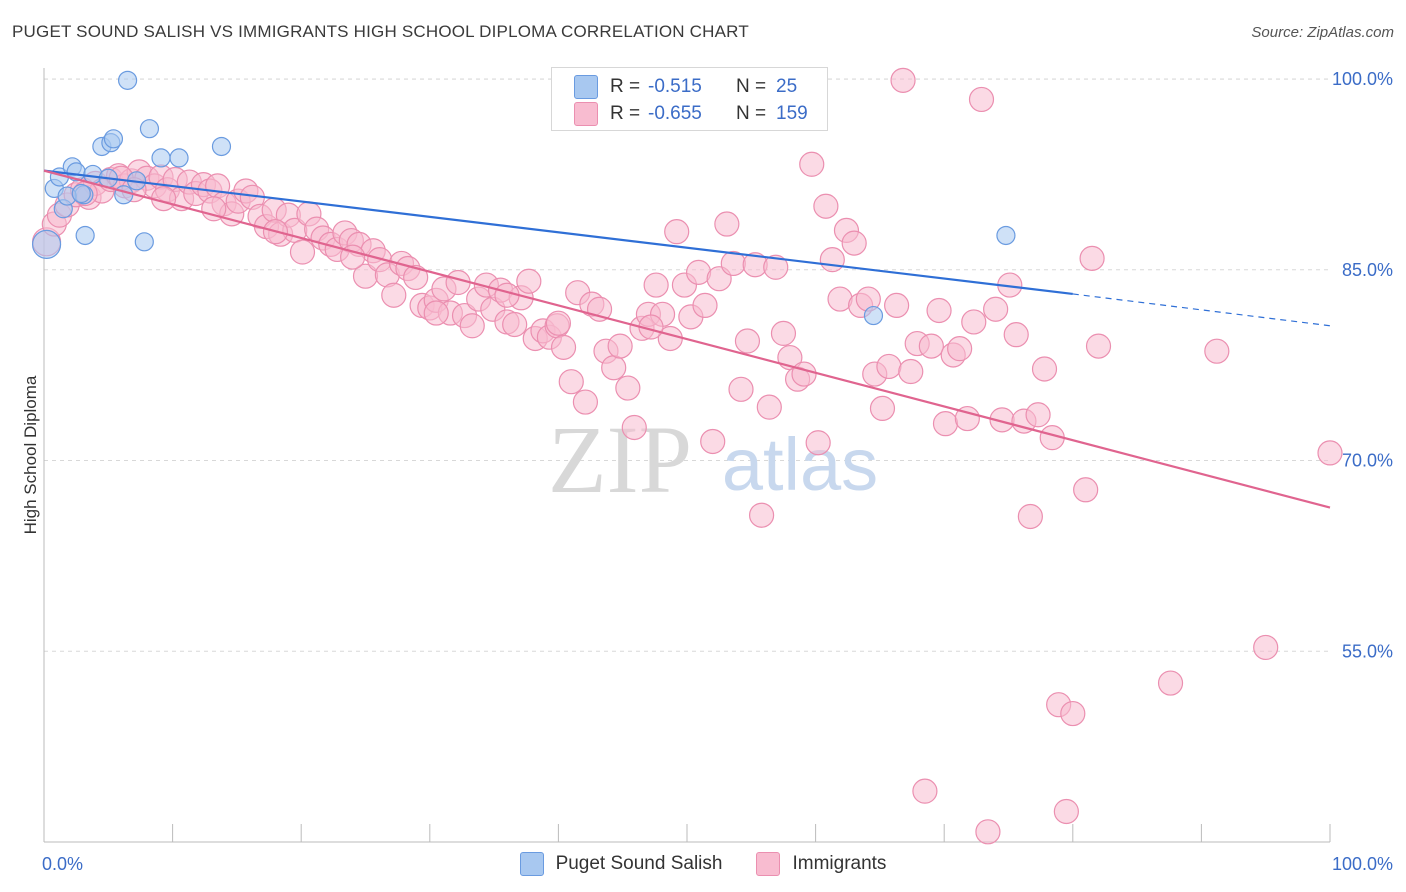 Image resolution: width=1406 pixels, height=892 pixels. What do you see at coordinates (1367, 651) in the screenshot?
I see `y-tick-label: 55.0%` at bounding box center [1367, 651].